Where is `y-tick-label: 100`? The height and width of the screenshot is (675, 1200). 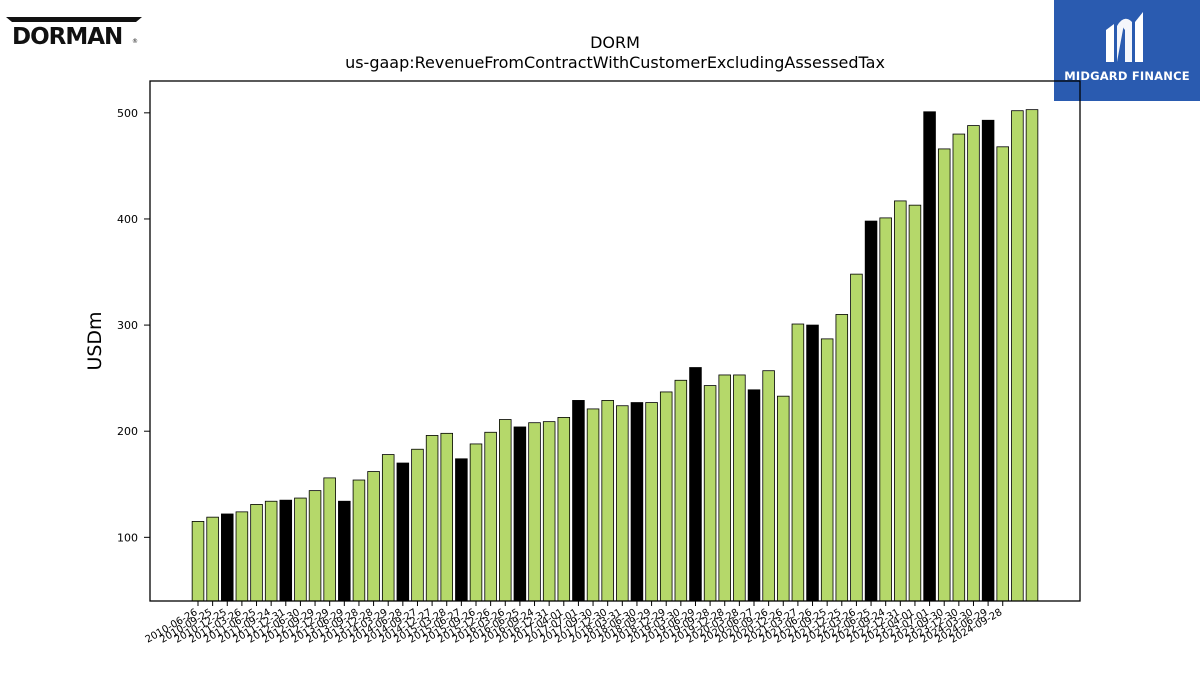
y-tick-label: 100 is located at coordinates (127, 537).